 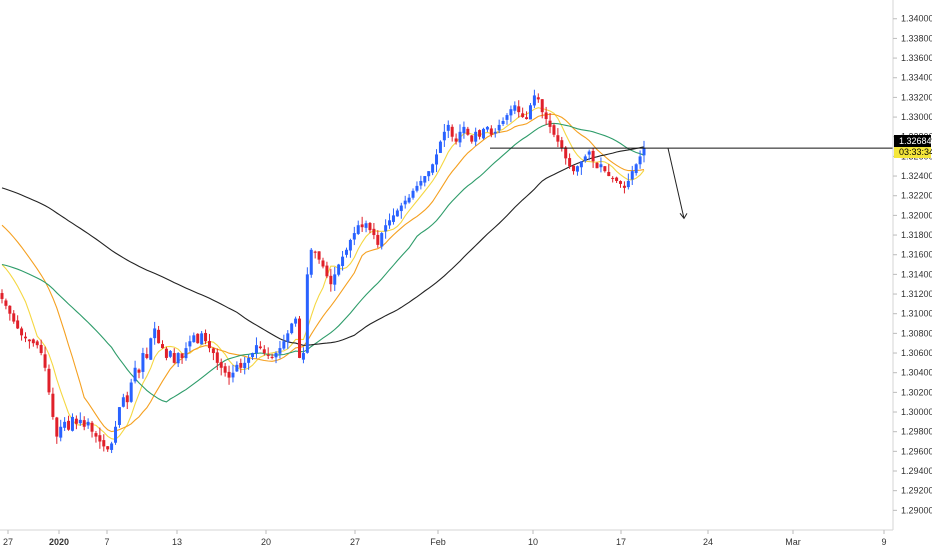 I want to click on y-tick-label: 1.33600, so click(x=916, y=58).